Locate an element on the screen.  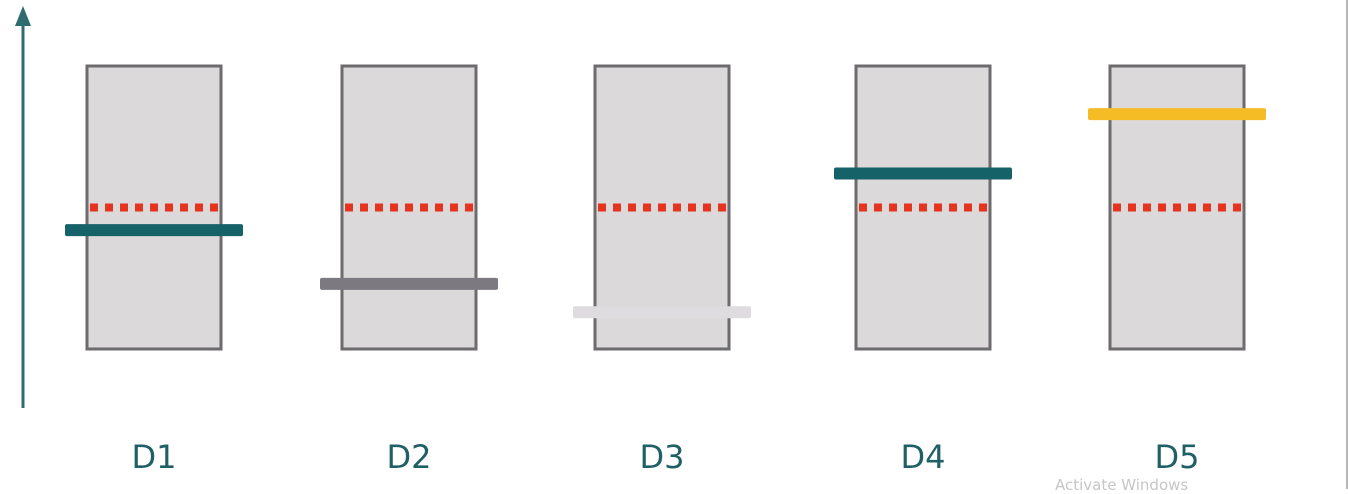
column-d4: D4 is located at coordinates (923, 270).